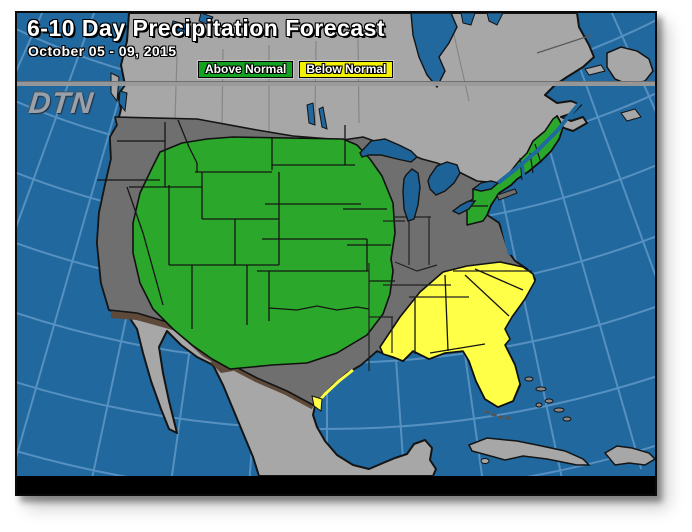  I want to click on lake-huron, so click(444, 178).